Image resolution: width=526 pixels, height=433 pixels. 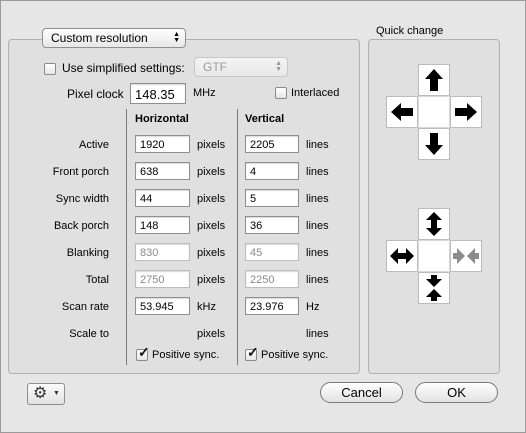 I want to click on horizontal-positive-sync-checkbox: ✓, so click(x=143, y=353).